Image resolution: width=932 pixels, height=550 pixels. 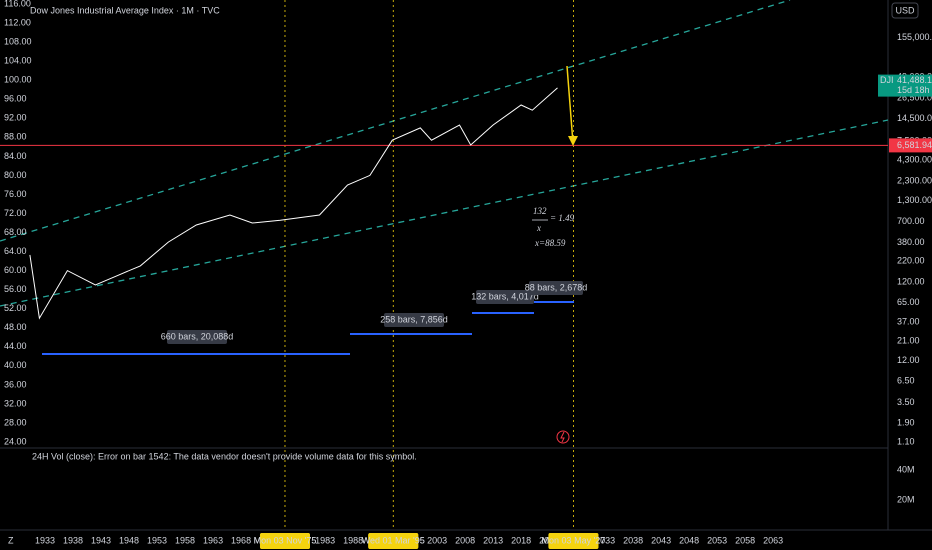 I want to click on x-tick-label: 2003, so click(x=437, y=540).